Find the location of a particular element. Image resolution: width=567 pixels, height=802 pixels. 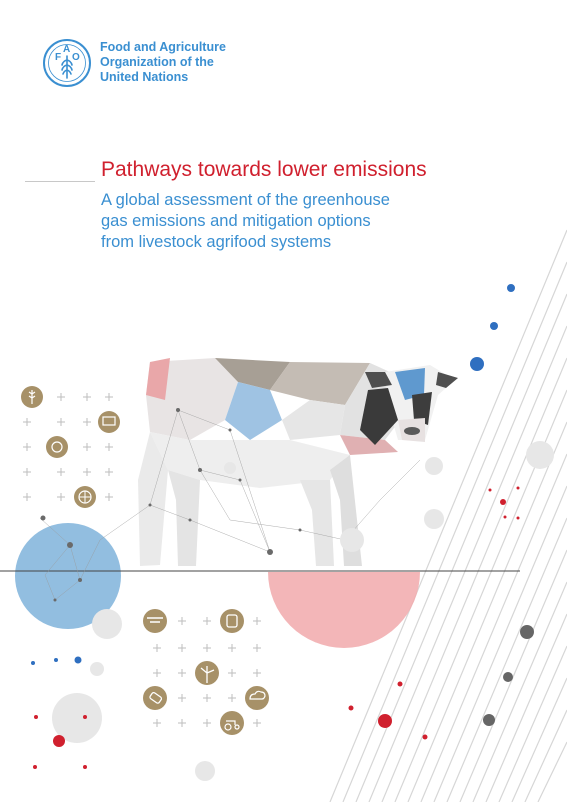

pink-half-circle is located at coordinates (344, 610).